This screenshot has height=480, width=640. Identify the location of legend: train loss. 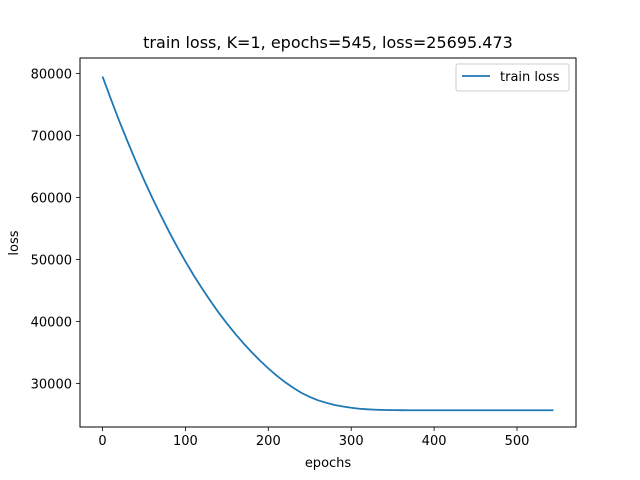
(512, 77).